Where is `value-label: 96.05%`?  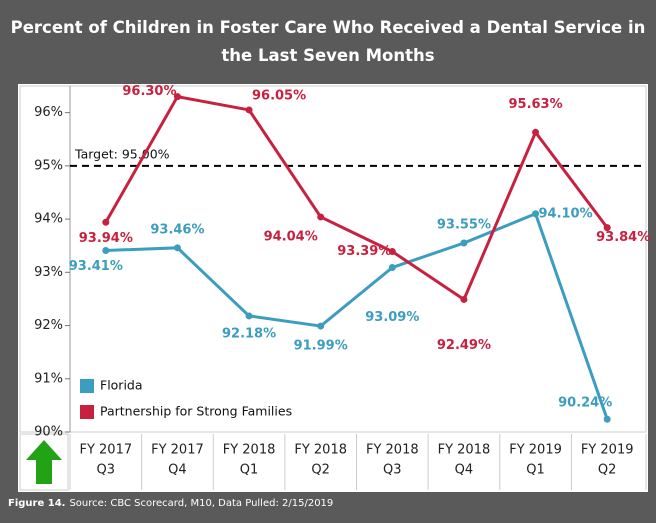 value-label: 96.05% is located at coordinates (279, 95).